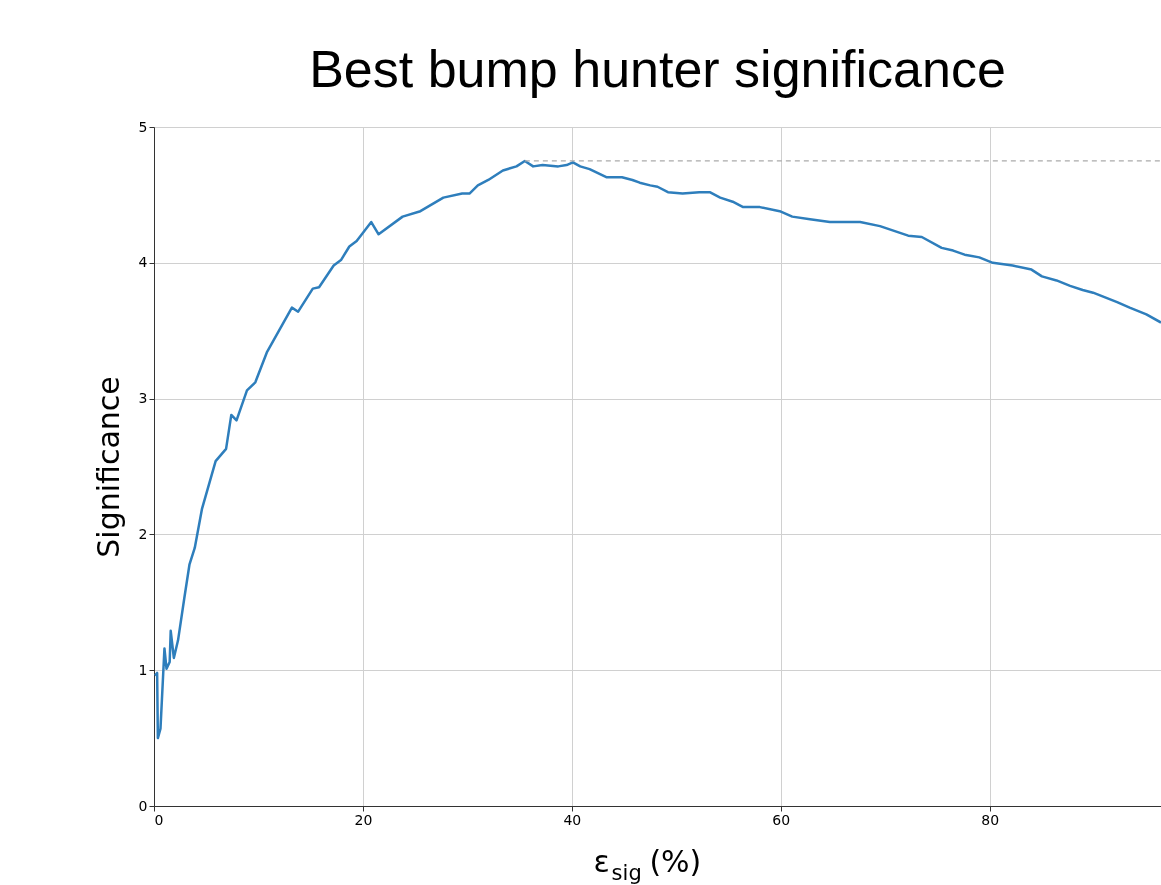 This screenshot has width=1161, height=885. I want to click on y-tick-label: 3, so click(143, 398).